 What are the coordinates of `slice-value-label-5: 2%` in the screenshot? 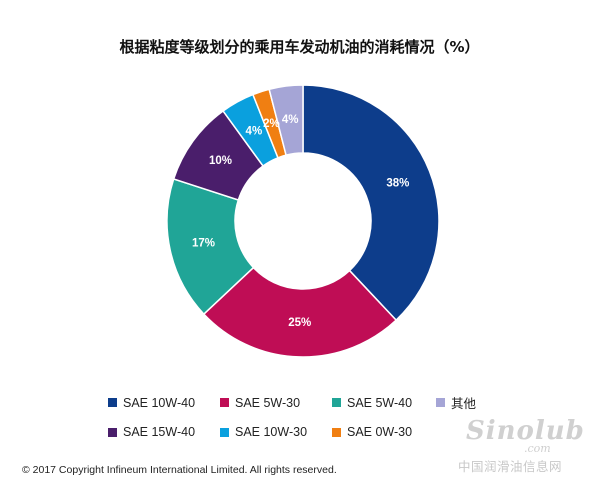 It's located at (271, 124).